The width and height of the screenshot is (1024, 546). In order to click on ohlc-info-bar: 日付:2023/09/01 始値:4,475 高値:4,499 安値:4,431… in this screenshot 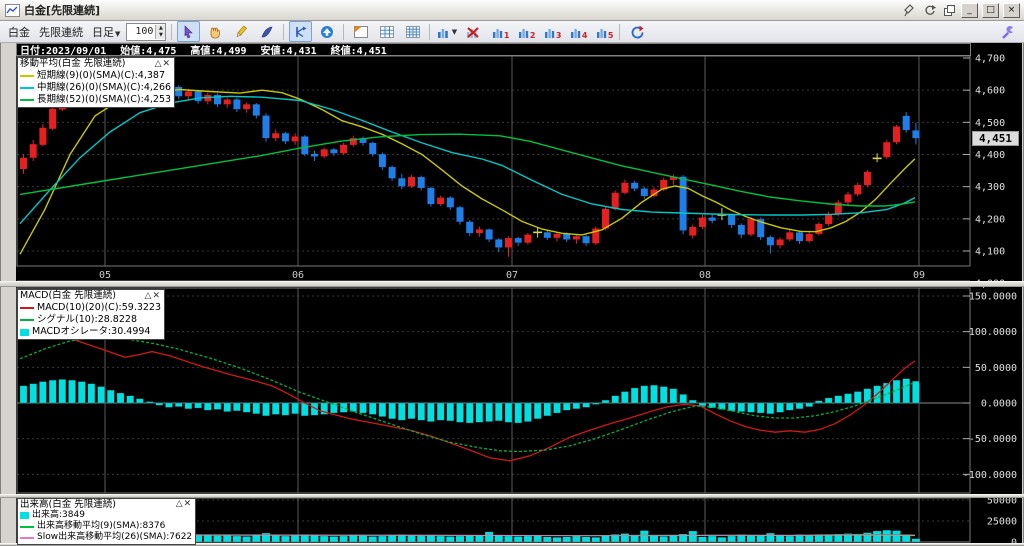, I will do `click(493, 50)`.